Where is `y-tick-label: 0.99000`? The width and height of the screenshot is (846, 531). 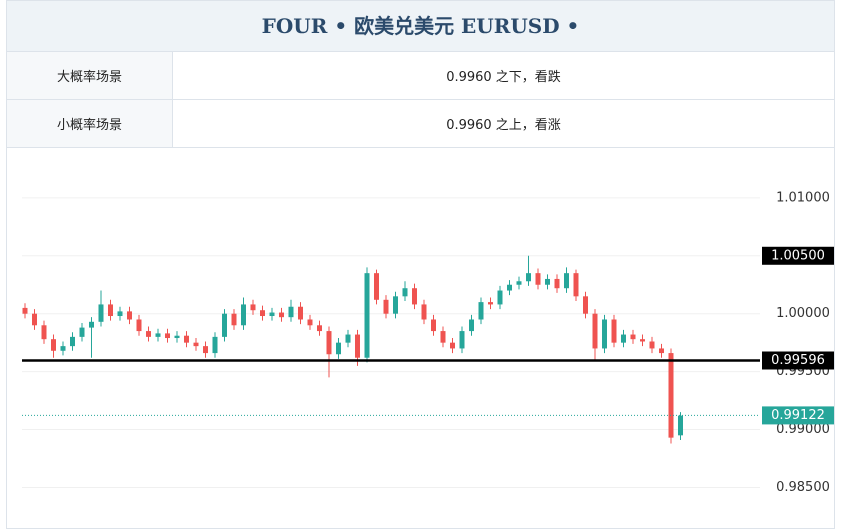
y-tick-label: 0.99000 is located at coordinates (803, 429).